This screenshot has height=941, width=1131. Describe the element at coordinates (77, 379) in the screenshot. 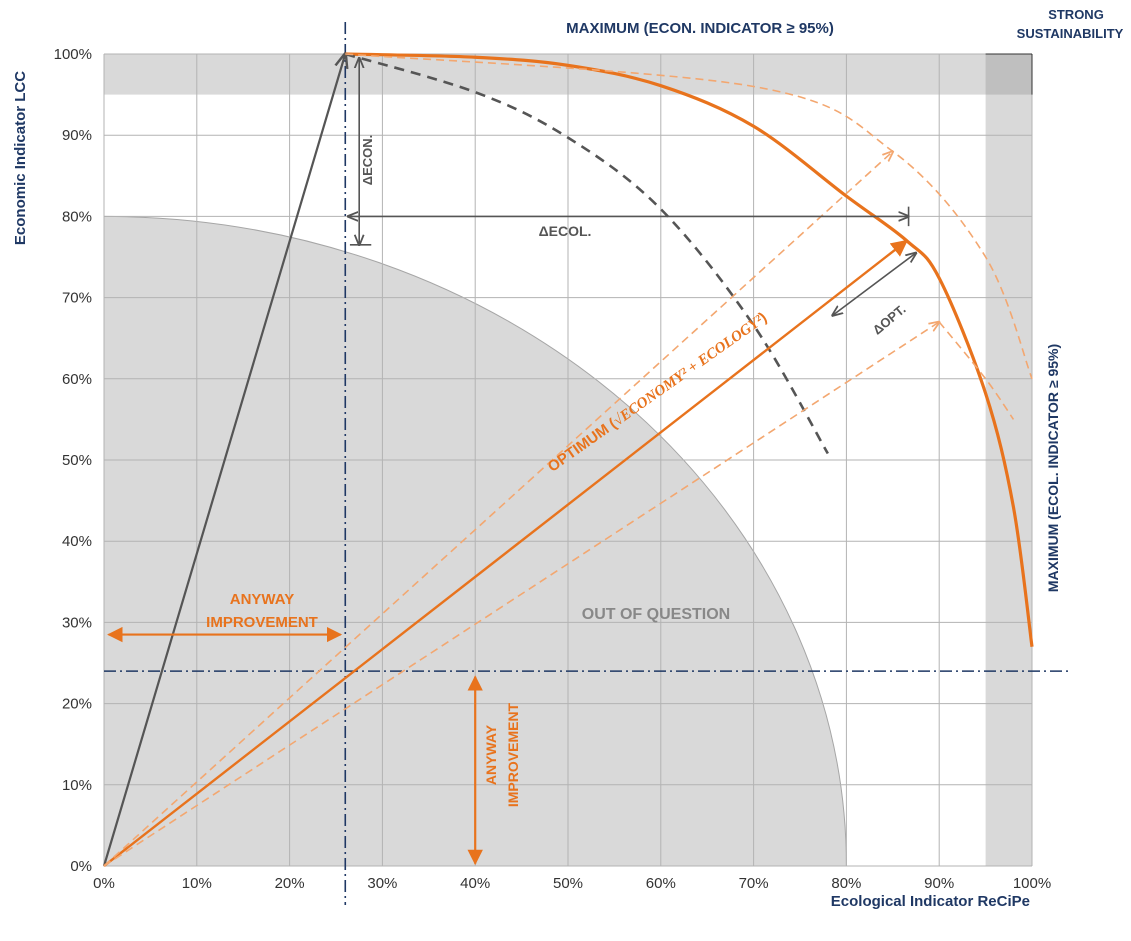

I see `y-tick-label: 60%` at that location.